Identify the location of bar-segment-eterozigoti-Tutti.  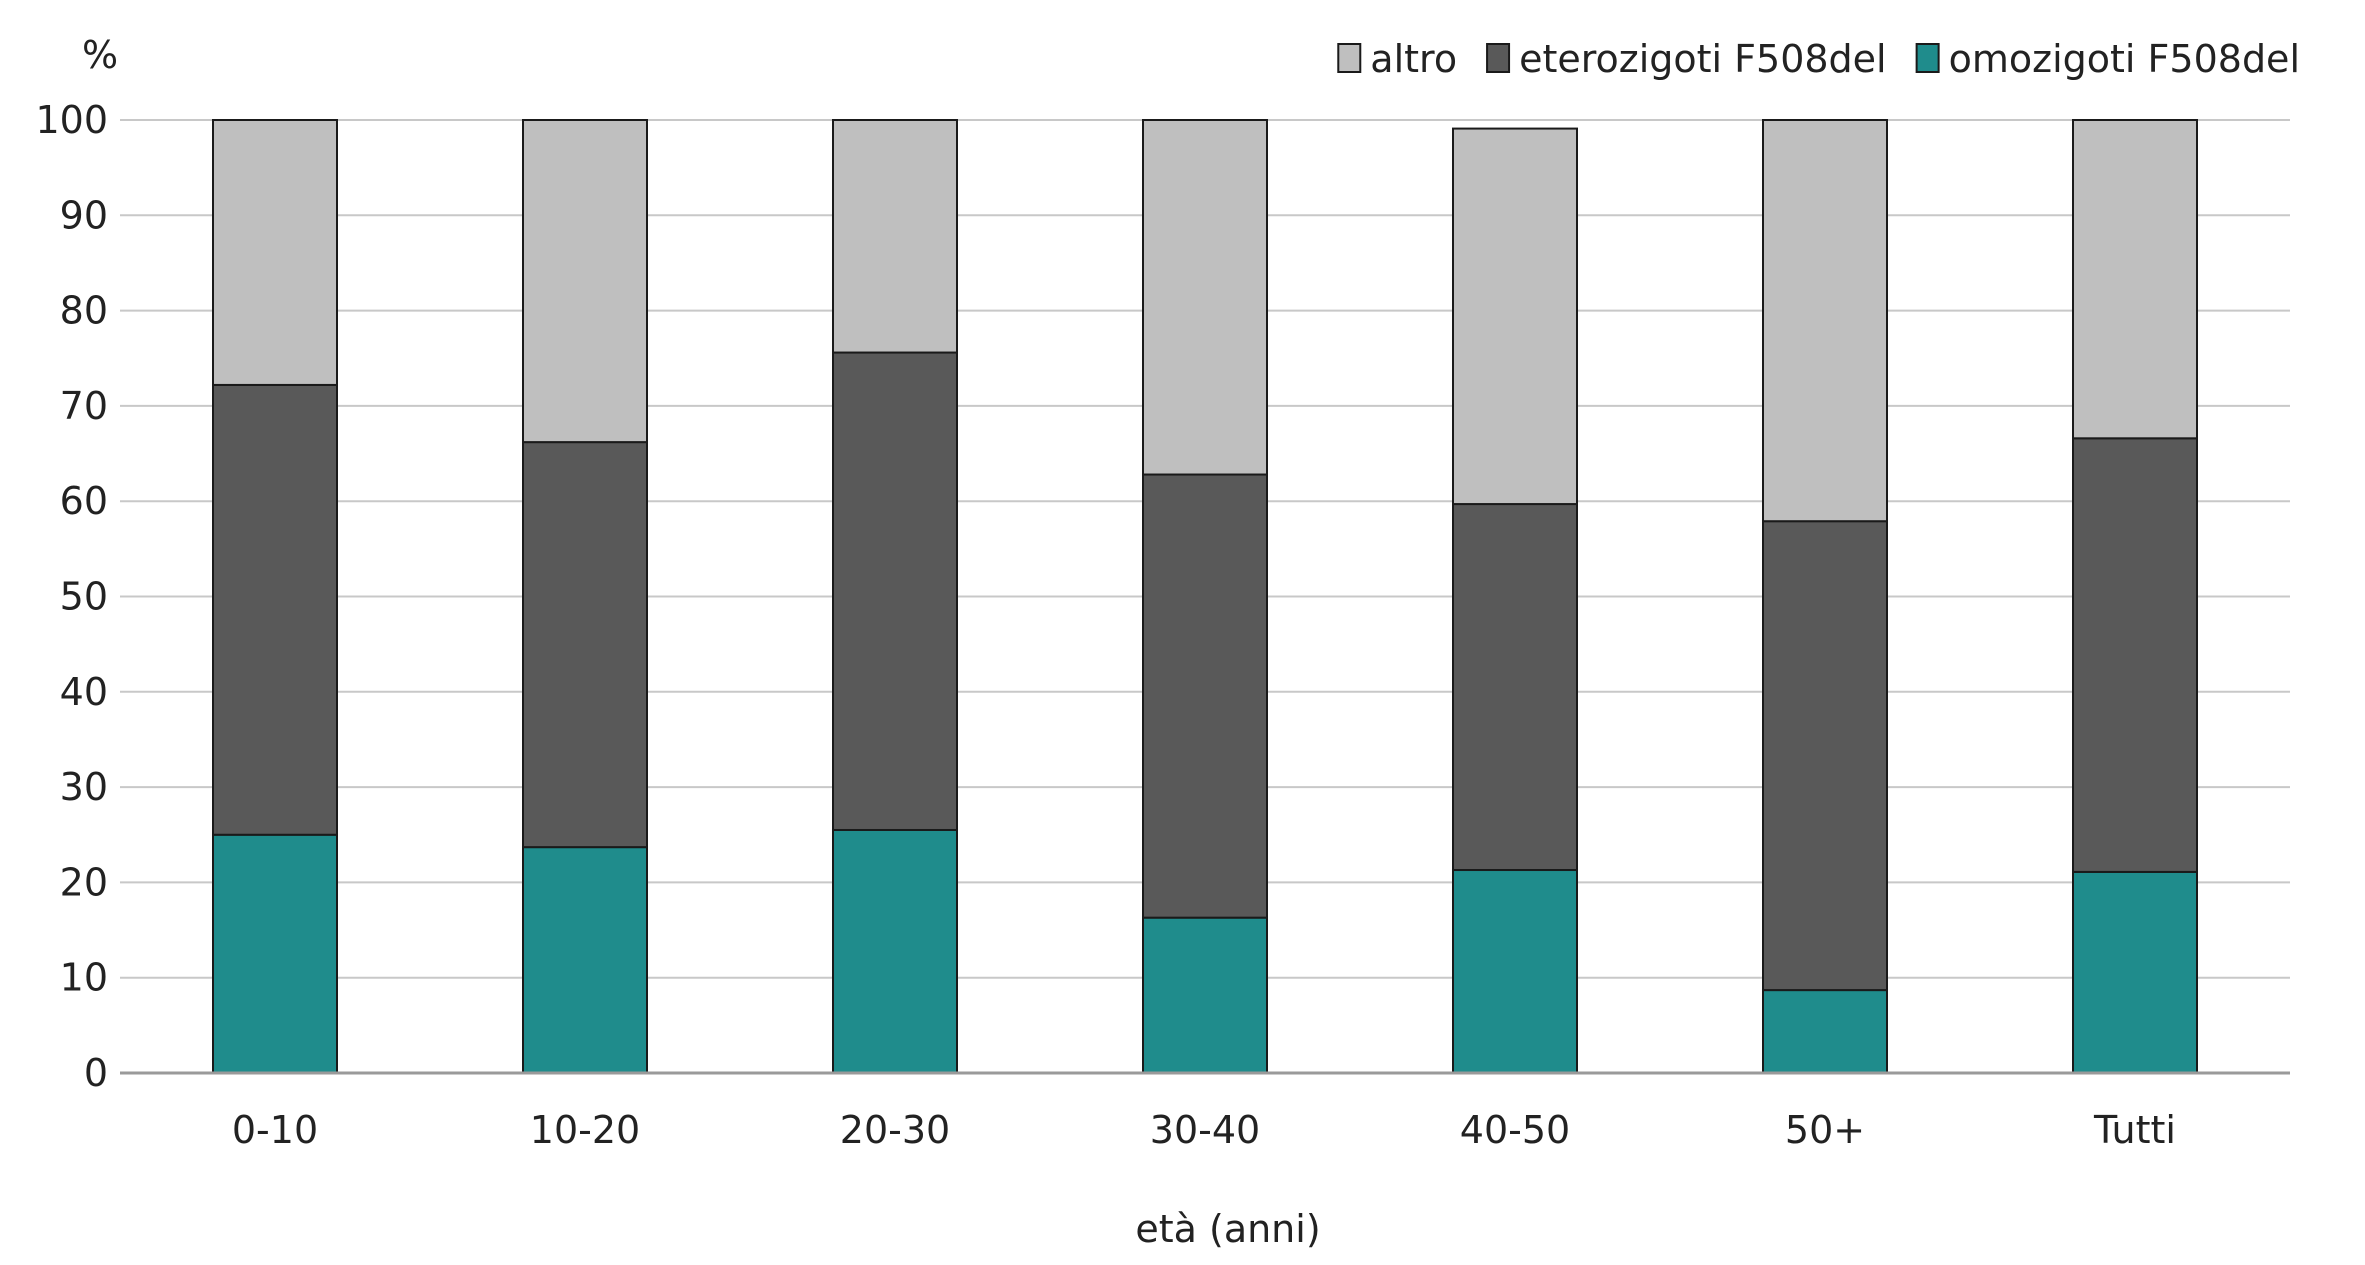
(2135, 655).